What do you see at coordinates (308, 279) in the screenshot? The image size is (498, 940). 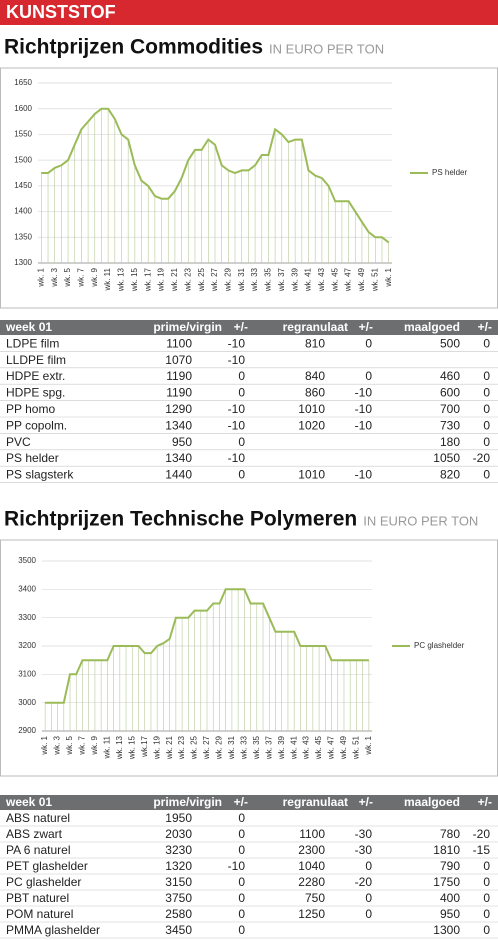 I see `x-tick-label: wk. 41` at bounding box center [308, 279].